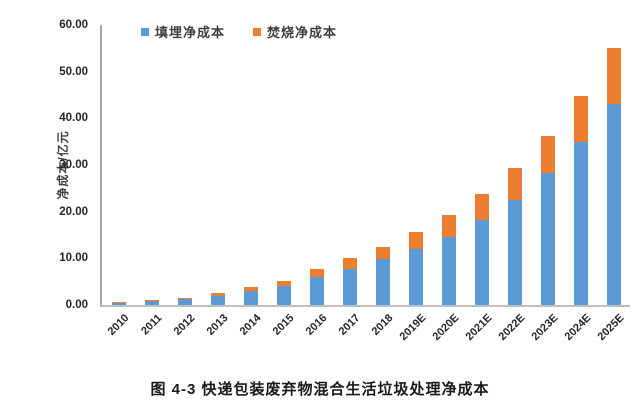  Describe the element at coordinates (73, 118) in the screenshot. I see `y-tick-label: 40.00` at that location.